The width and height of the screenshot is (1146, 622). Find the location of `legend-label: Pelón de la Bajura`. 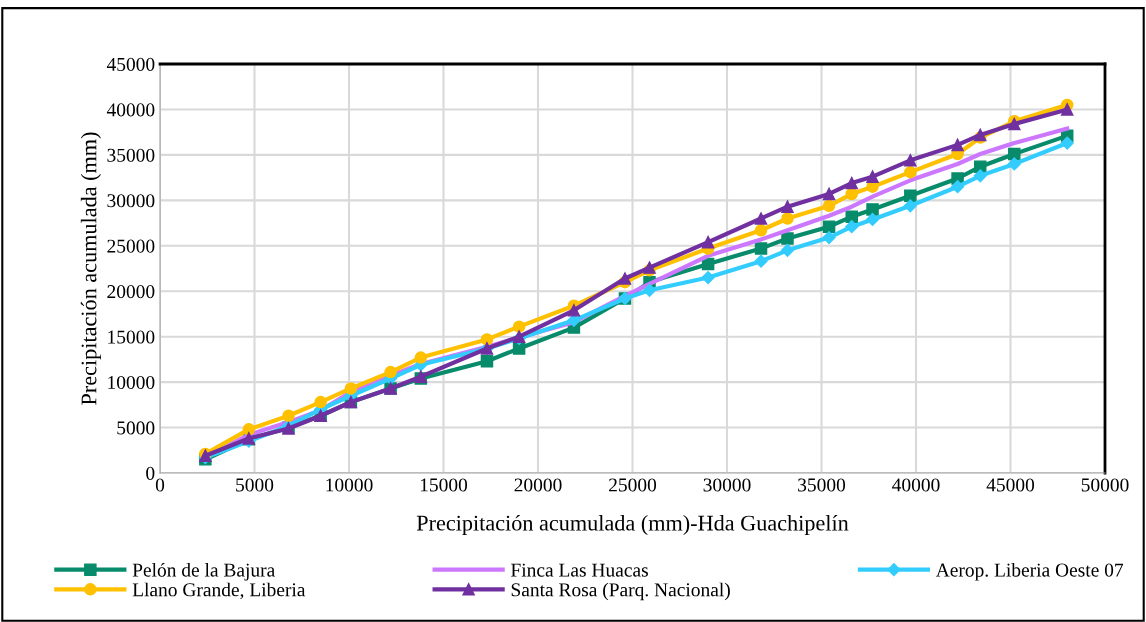

legend-label: Pelón de la Bajura is located at coordinates (203, 571).